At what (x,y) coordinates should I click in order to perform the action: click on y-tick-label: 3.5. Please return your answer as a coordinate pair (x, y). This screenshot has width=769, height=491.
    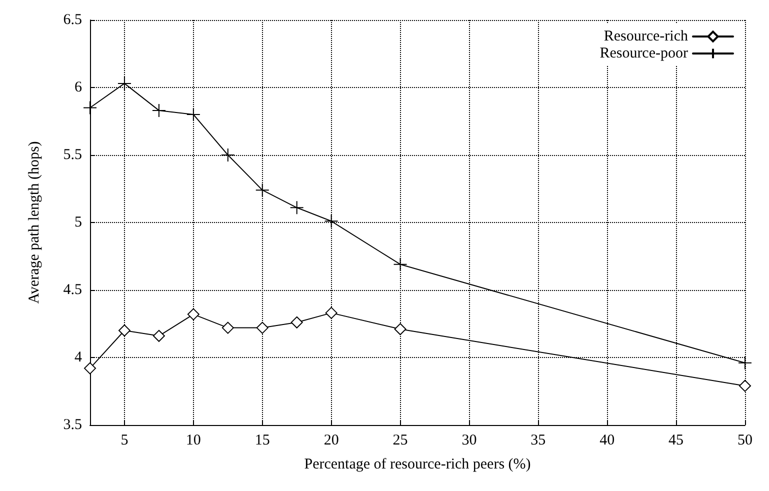
    Looking at the image, I should click on (72, 425).